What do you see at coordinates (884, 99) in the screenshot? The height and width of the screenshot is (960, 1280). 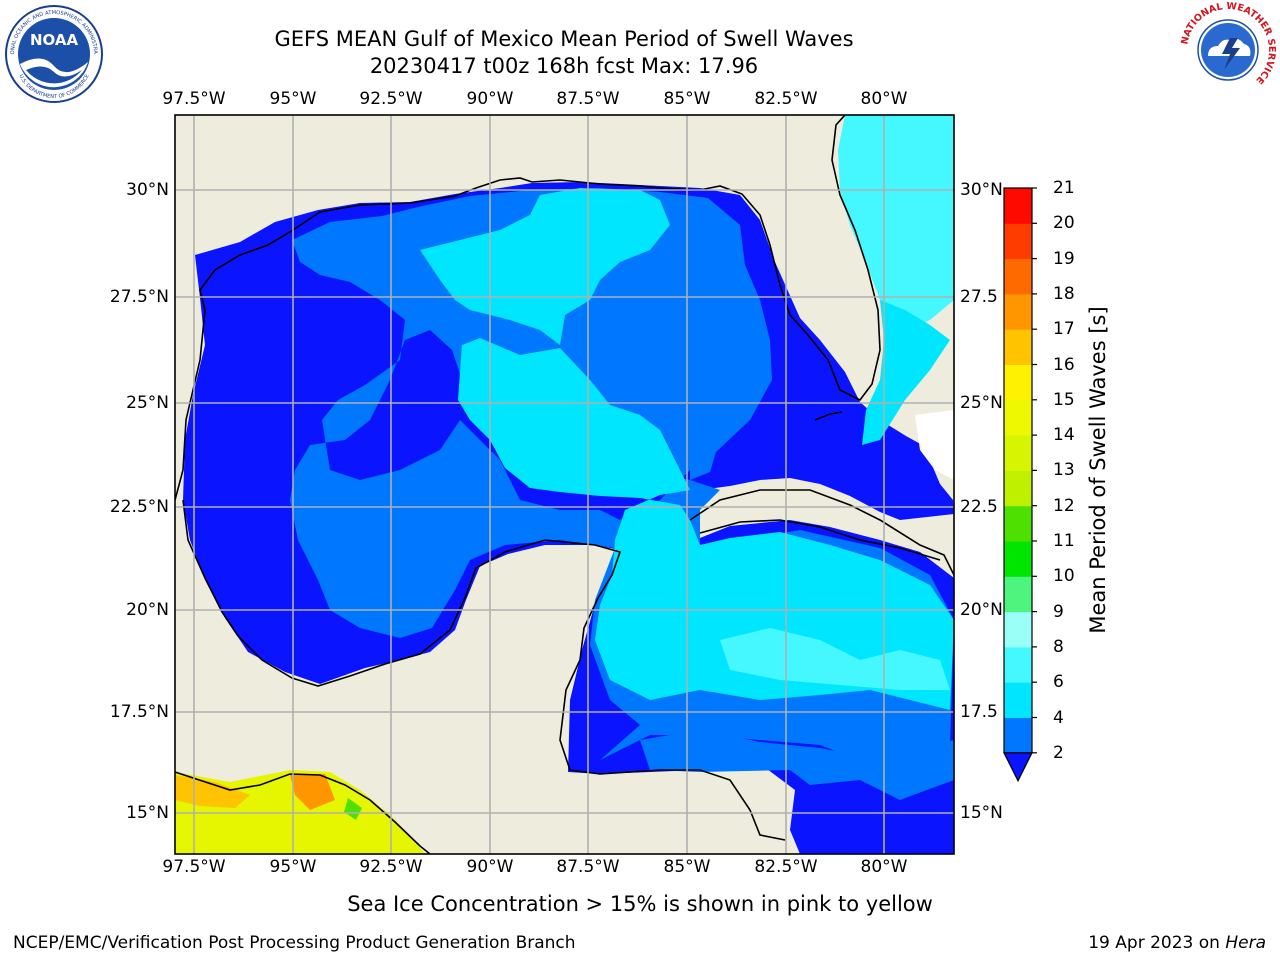 I see `lon-tick-top: 80°W` at bounding box center [884, 99].